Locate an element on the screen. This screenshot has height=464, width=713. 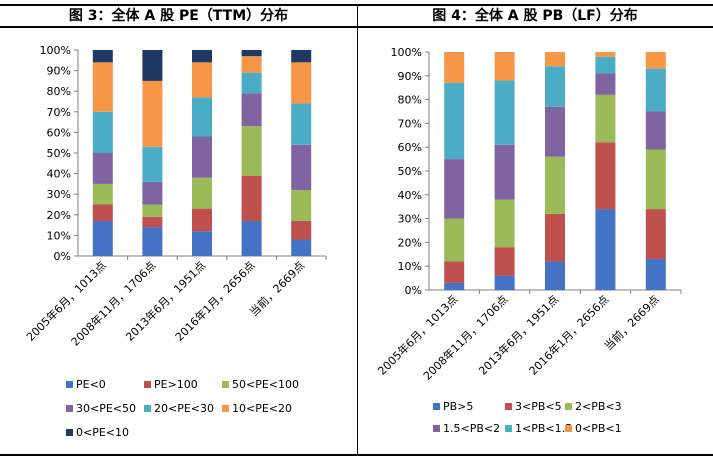
legend-label: PE>100 is located at coordinates (176, 384).